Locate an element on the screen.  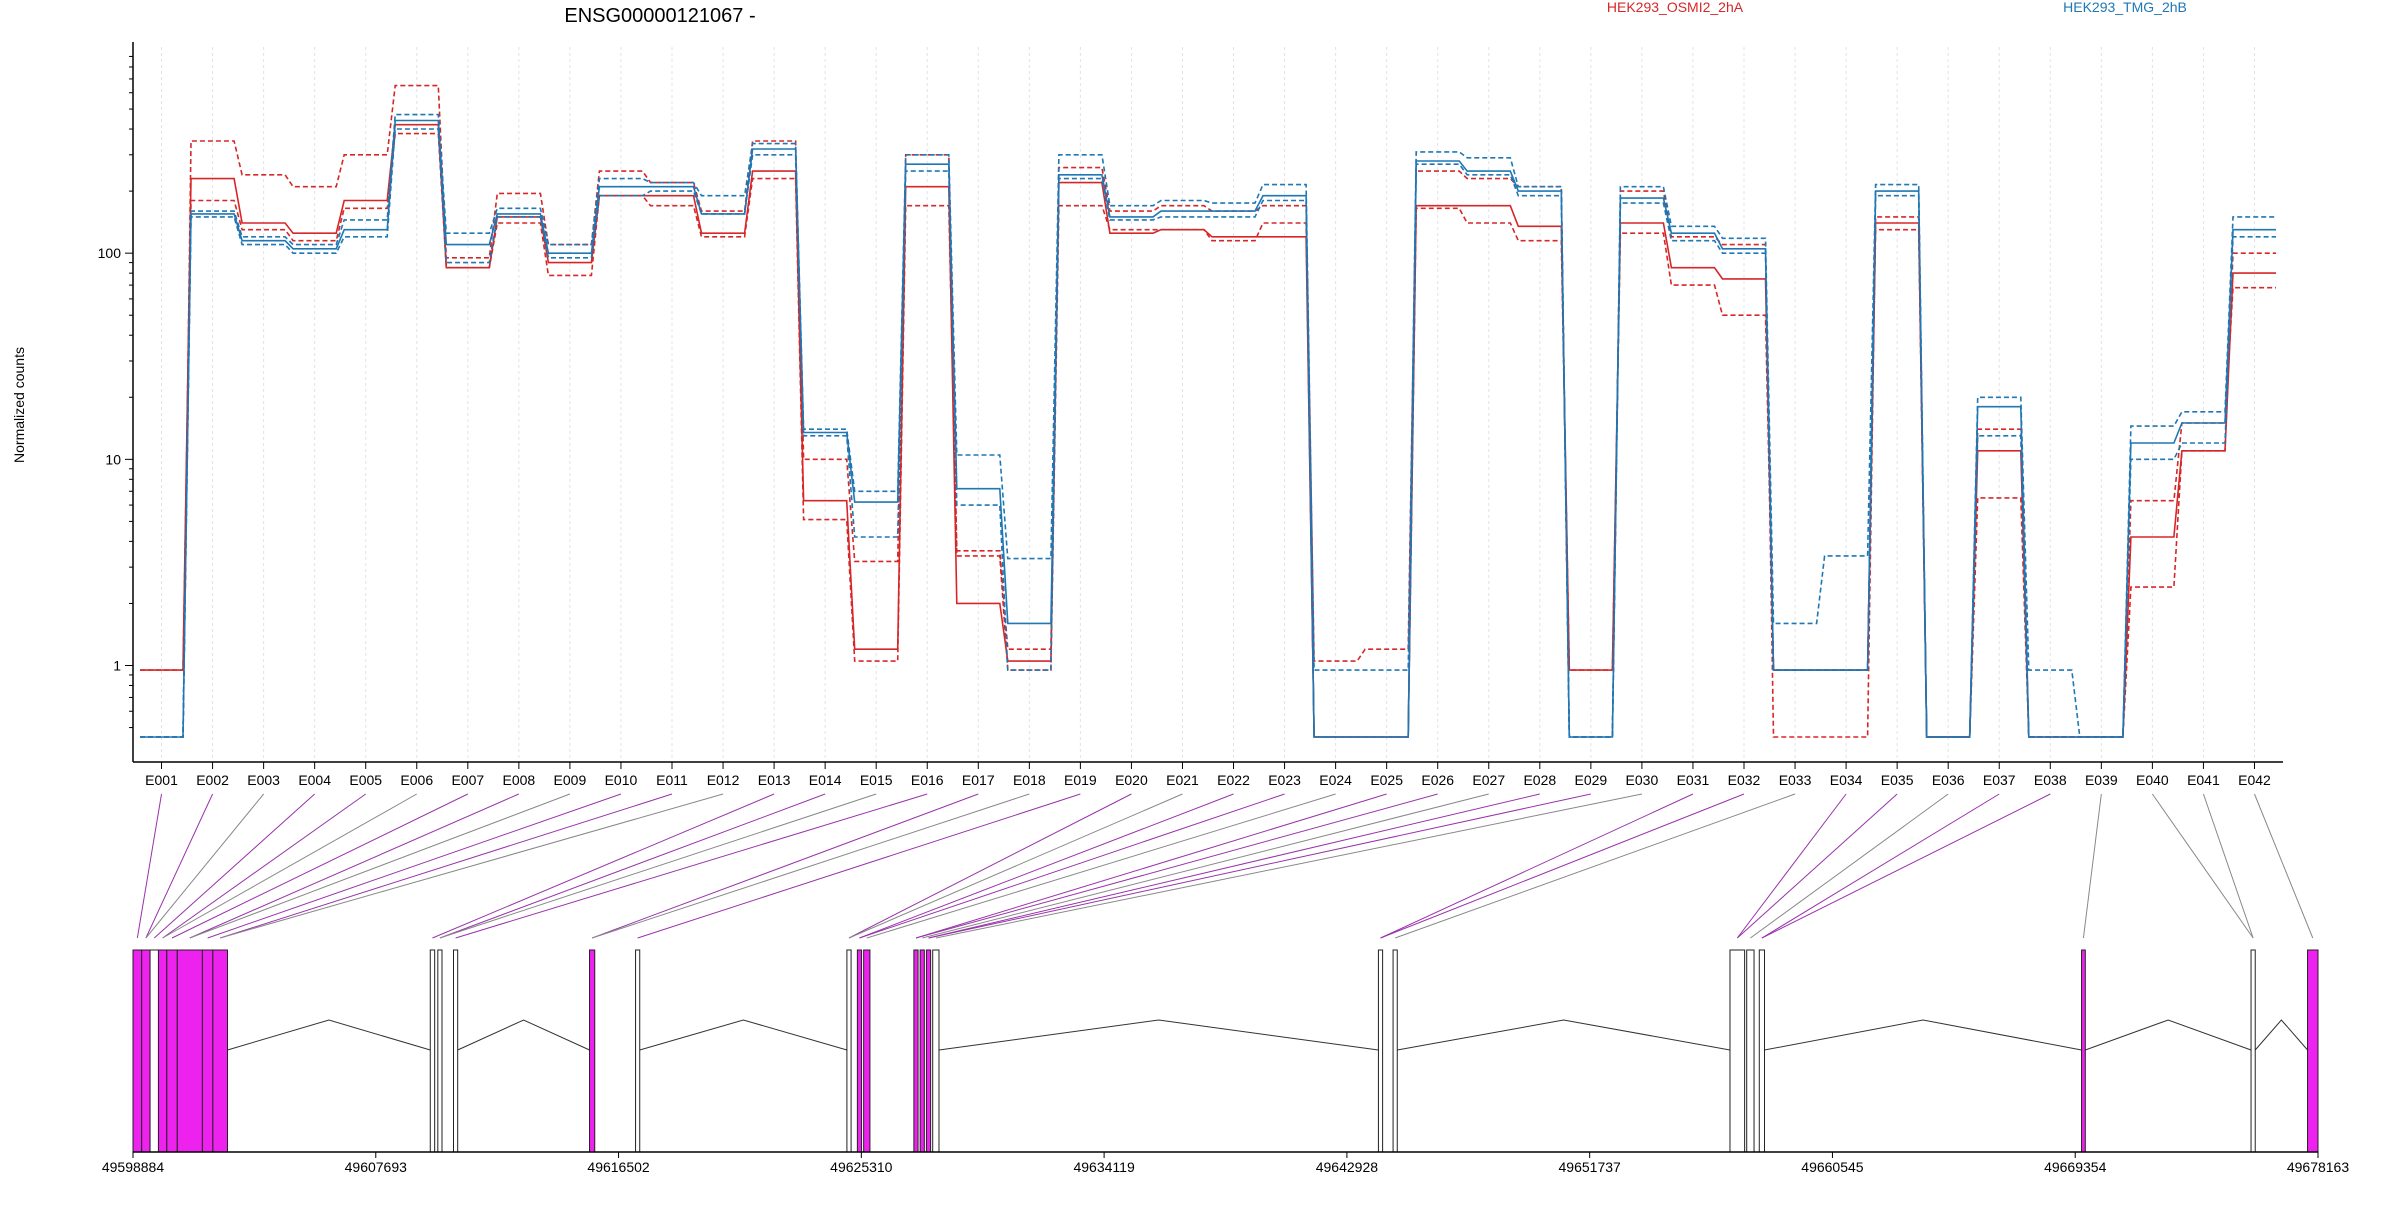
y-tick-label: 10 is located at coordinates (113, 459).